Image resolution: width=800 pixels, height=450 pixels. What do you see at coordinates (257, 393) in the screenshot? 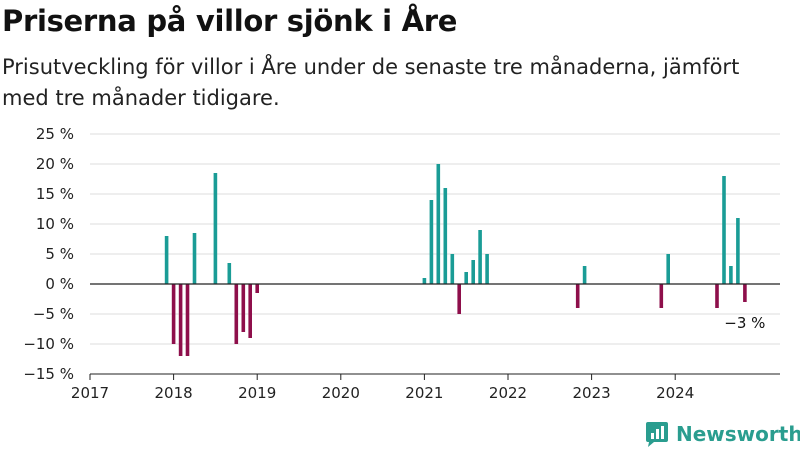
I see `x-tick-label: 2019` at bounding box center [257, 393].